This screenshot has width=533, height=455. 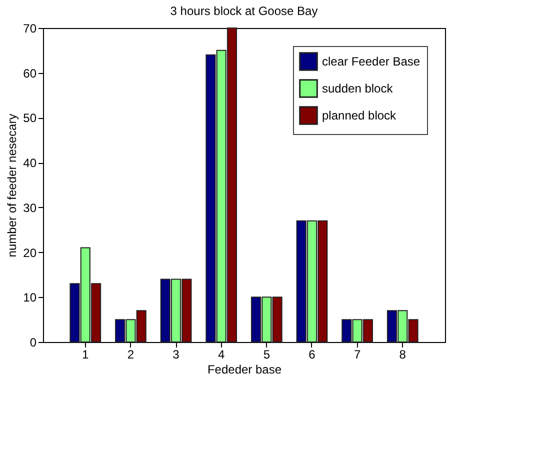 I want to click on y-tick-label: 30, so click(x=30, y=207).